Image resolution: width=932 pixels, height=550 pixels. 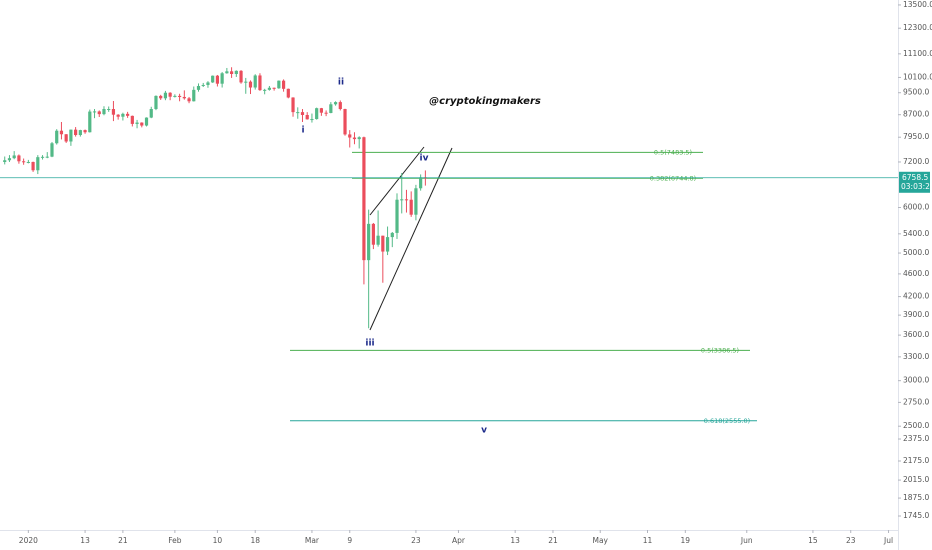 What do you see at coordinates (255, 540) in the screenshot?
I see `x-tick-label: 18` at bounding box center [255, 540].